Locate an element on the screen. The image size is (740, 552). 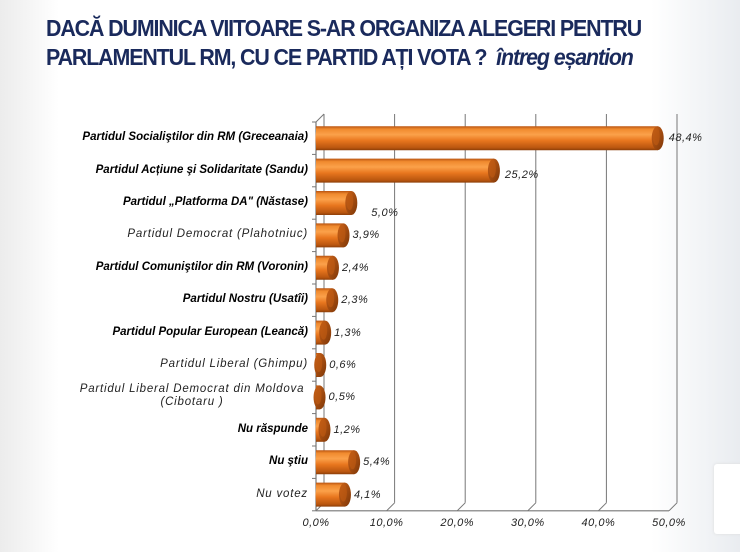
x-tick-label: 0,0% is located at coordinates (316, 523).